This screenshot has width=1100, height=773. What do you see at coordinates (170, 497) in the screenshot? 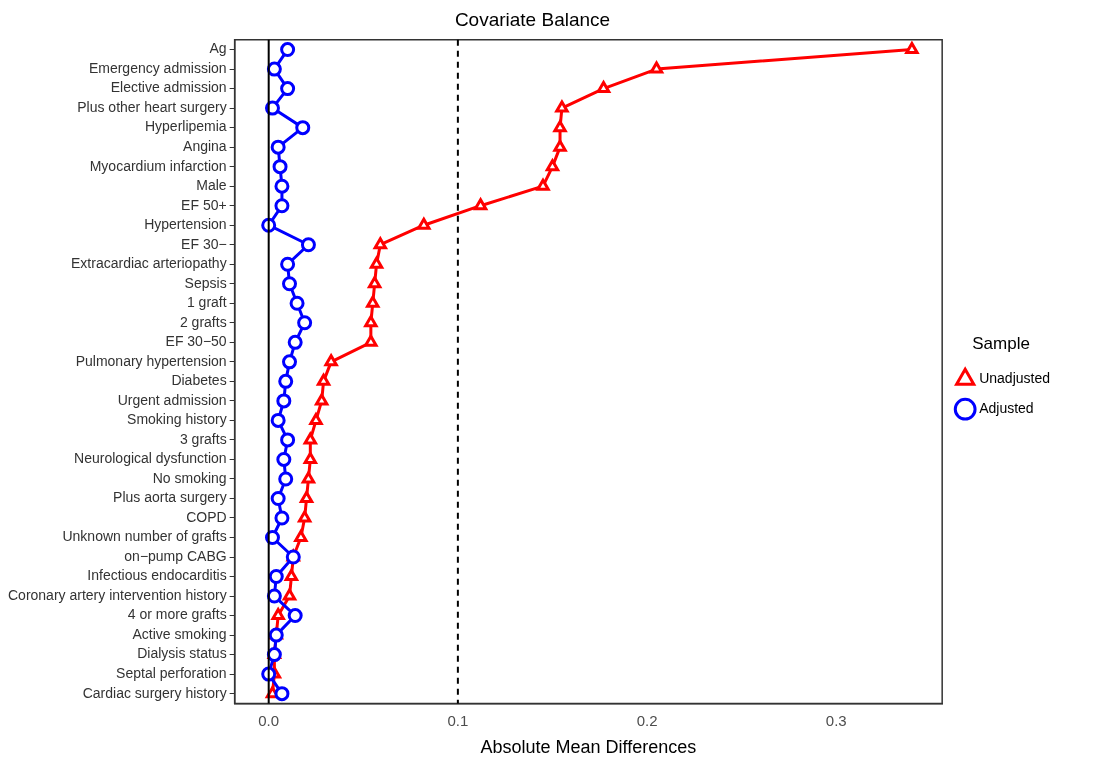
I see `y-tick-label: Plus aorta surgery` at bounding box center [170, 497].